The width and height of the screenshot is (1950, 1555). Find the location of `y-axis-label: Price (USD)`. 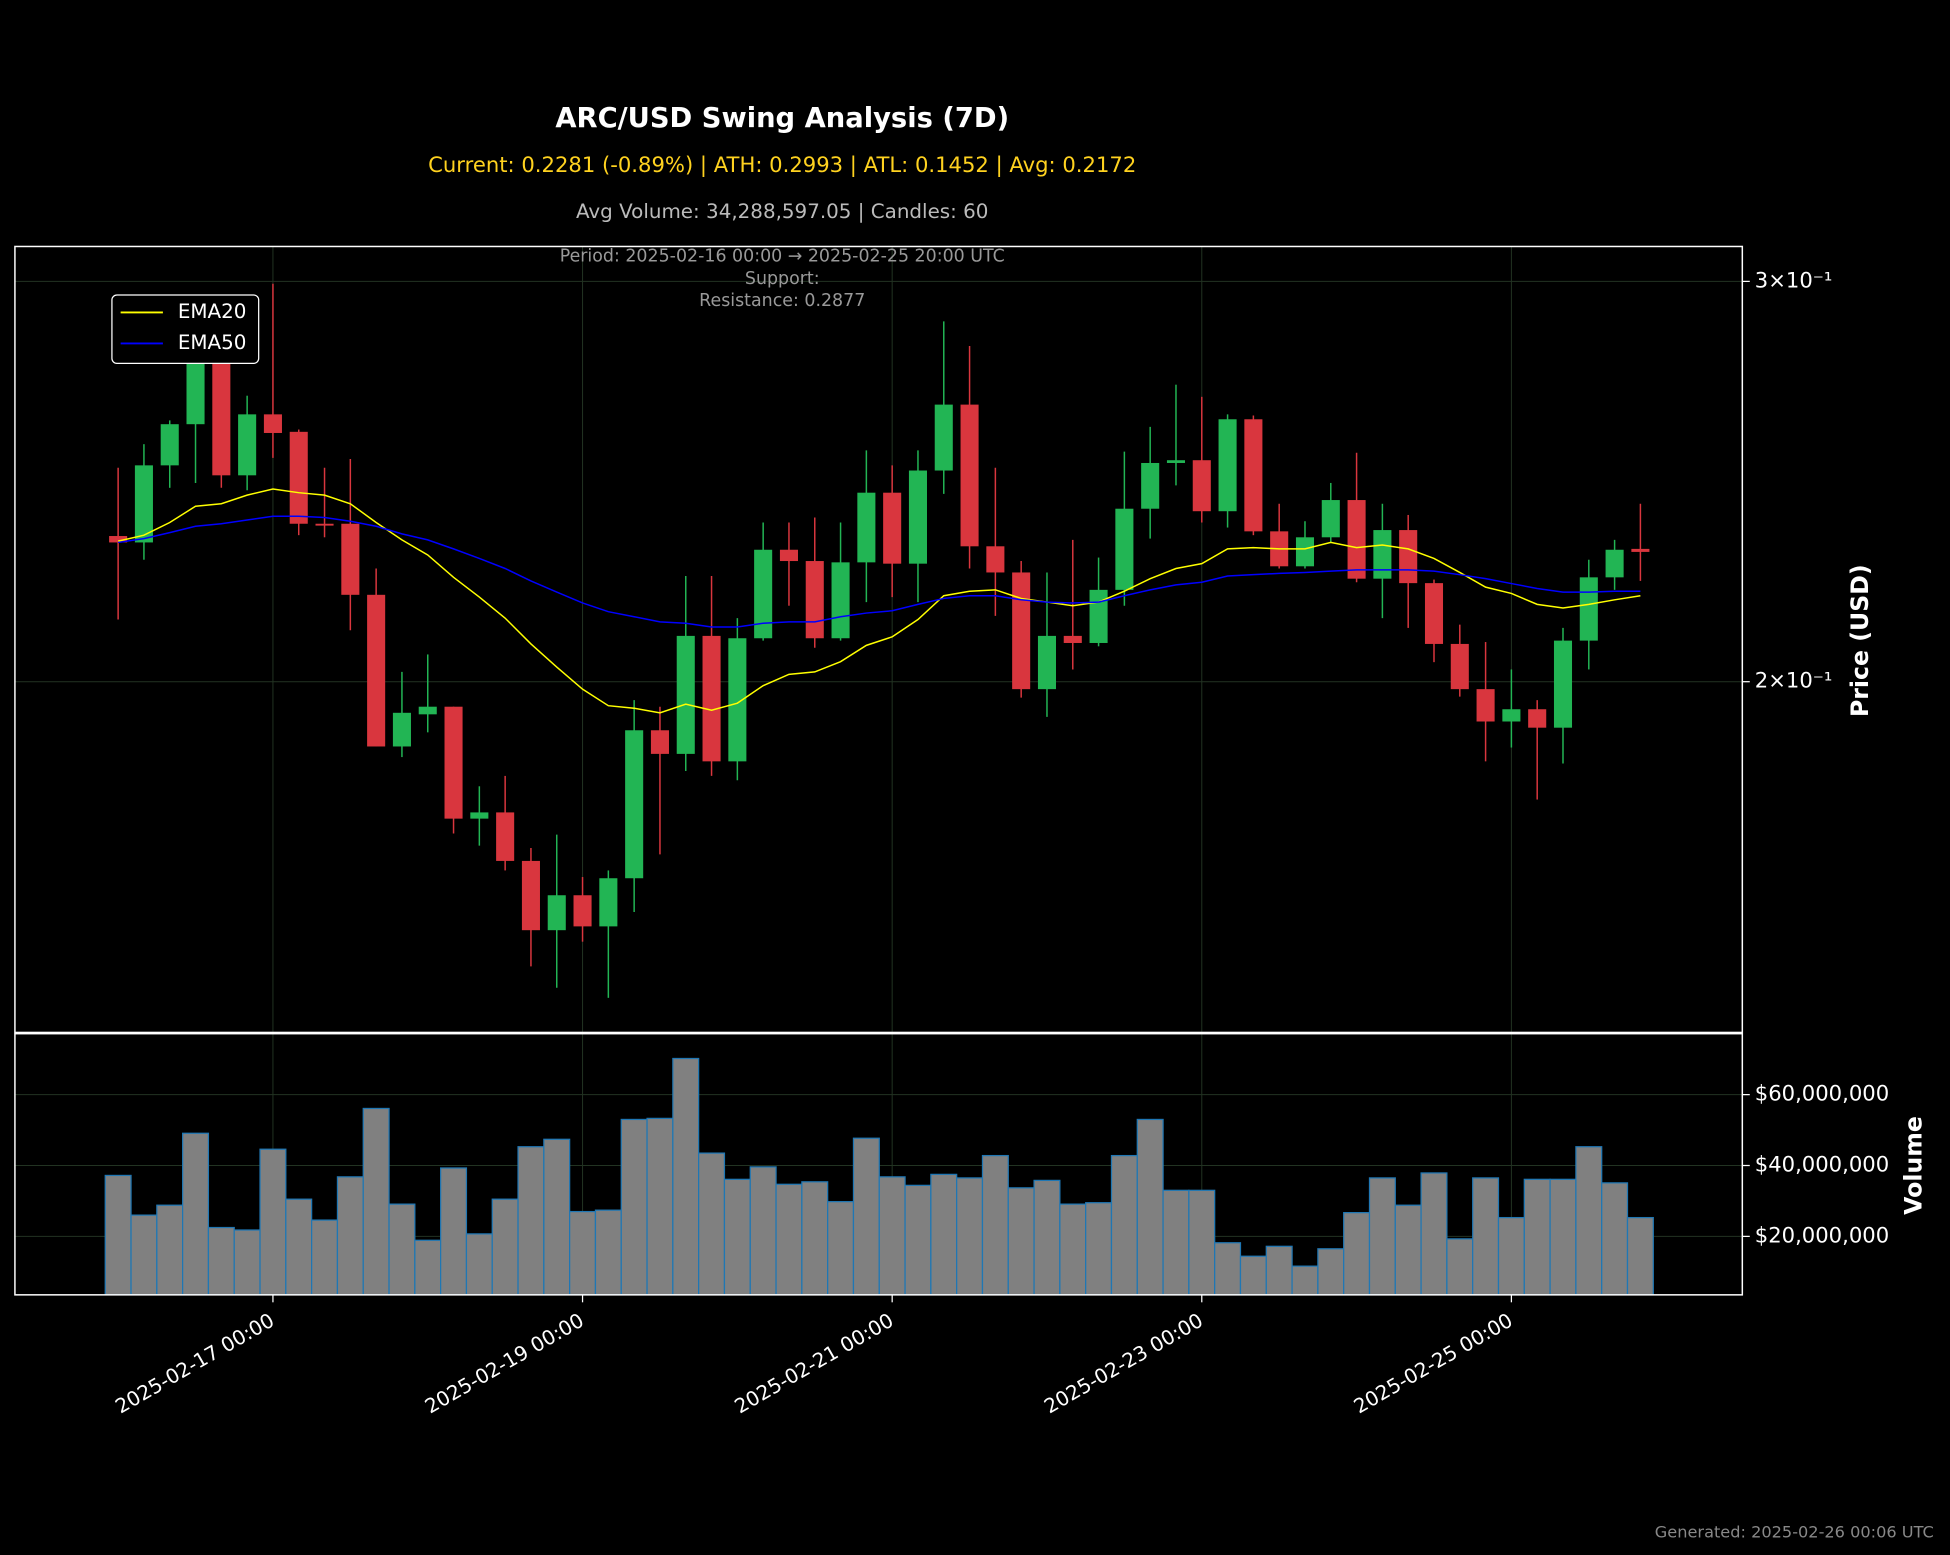

y-axis-label: Price (USD) is located at coordinates (1860, 640).